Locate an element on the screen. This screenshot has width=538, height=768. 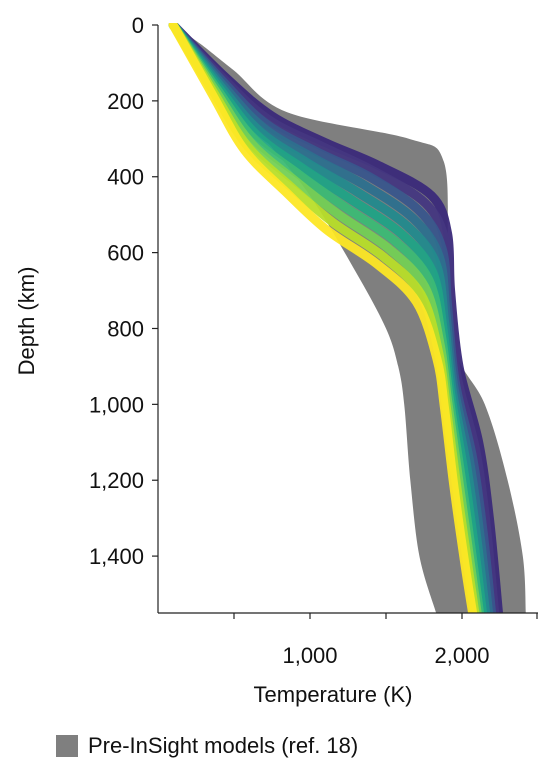
y-tick-label: 1,000 is located at coordinates (116, 404).